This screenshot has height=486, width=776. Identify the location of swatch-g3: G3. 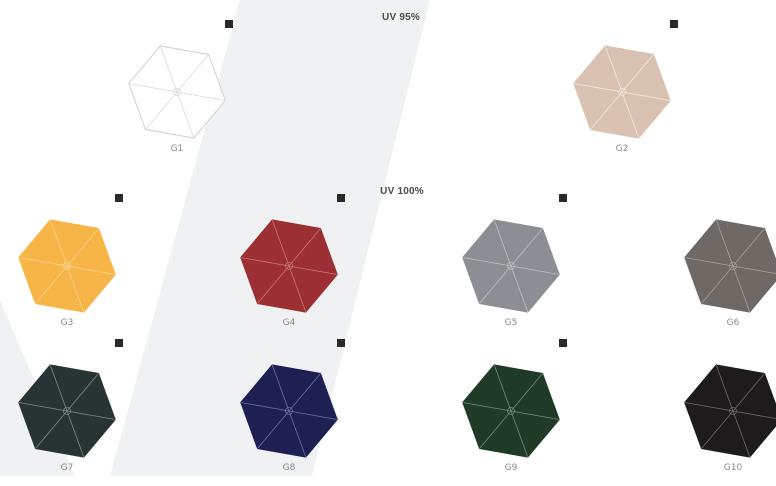
(67, 267).